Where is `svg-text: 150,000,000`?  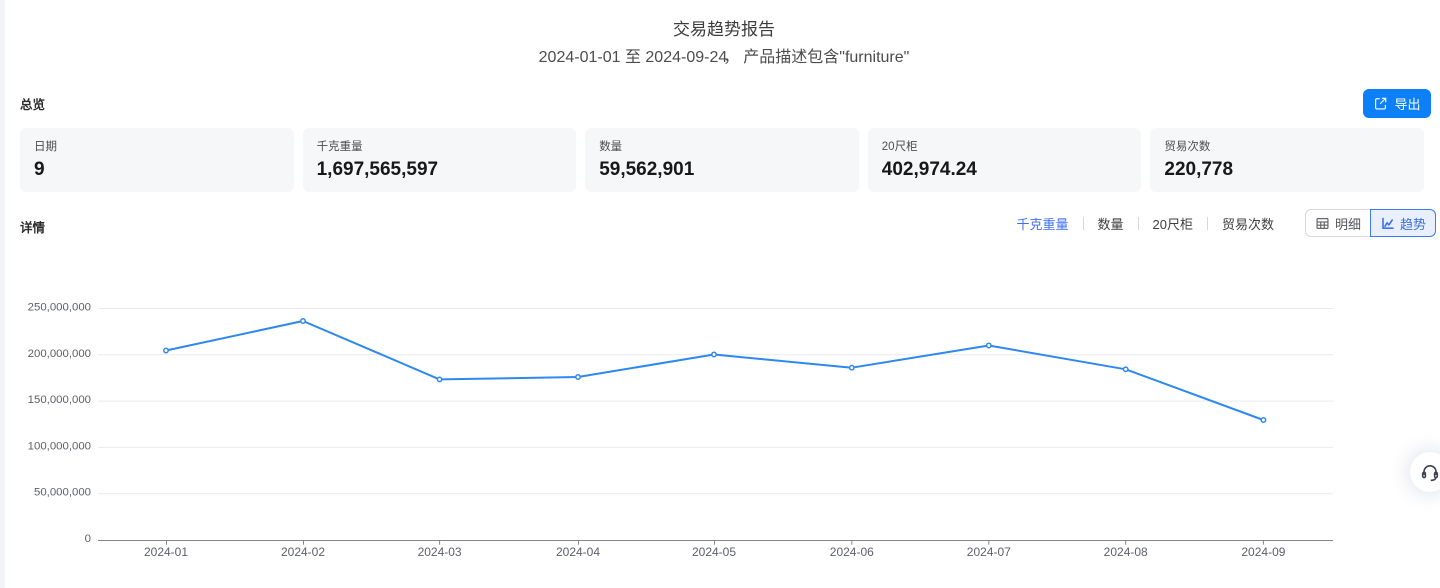
svg-text: 150,000,000 is located at coordinates (59, 400).